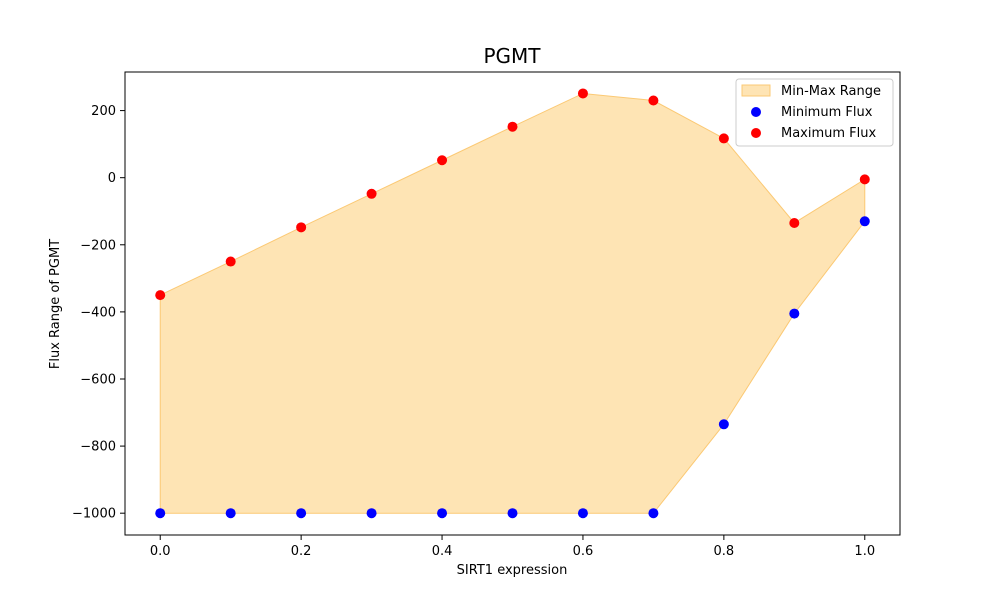 Image resolution: width=1000 pixels, height=600 pixels. Describe the element at coordinates (301, 551) in the screenshot. I see `x-tick-label: 0.2` at that location.